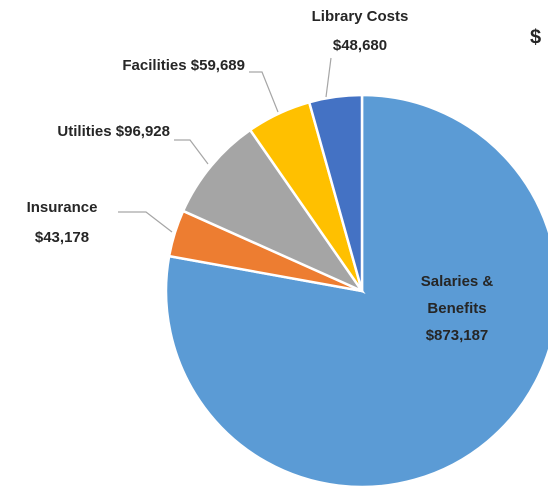 This screenshot has width=548, height=489. What do you see at coordinates (218, 65) in the screenshot?
I see `value-label: $59,689` at bounding box center [218, 65].